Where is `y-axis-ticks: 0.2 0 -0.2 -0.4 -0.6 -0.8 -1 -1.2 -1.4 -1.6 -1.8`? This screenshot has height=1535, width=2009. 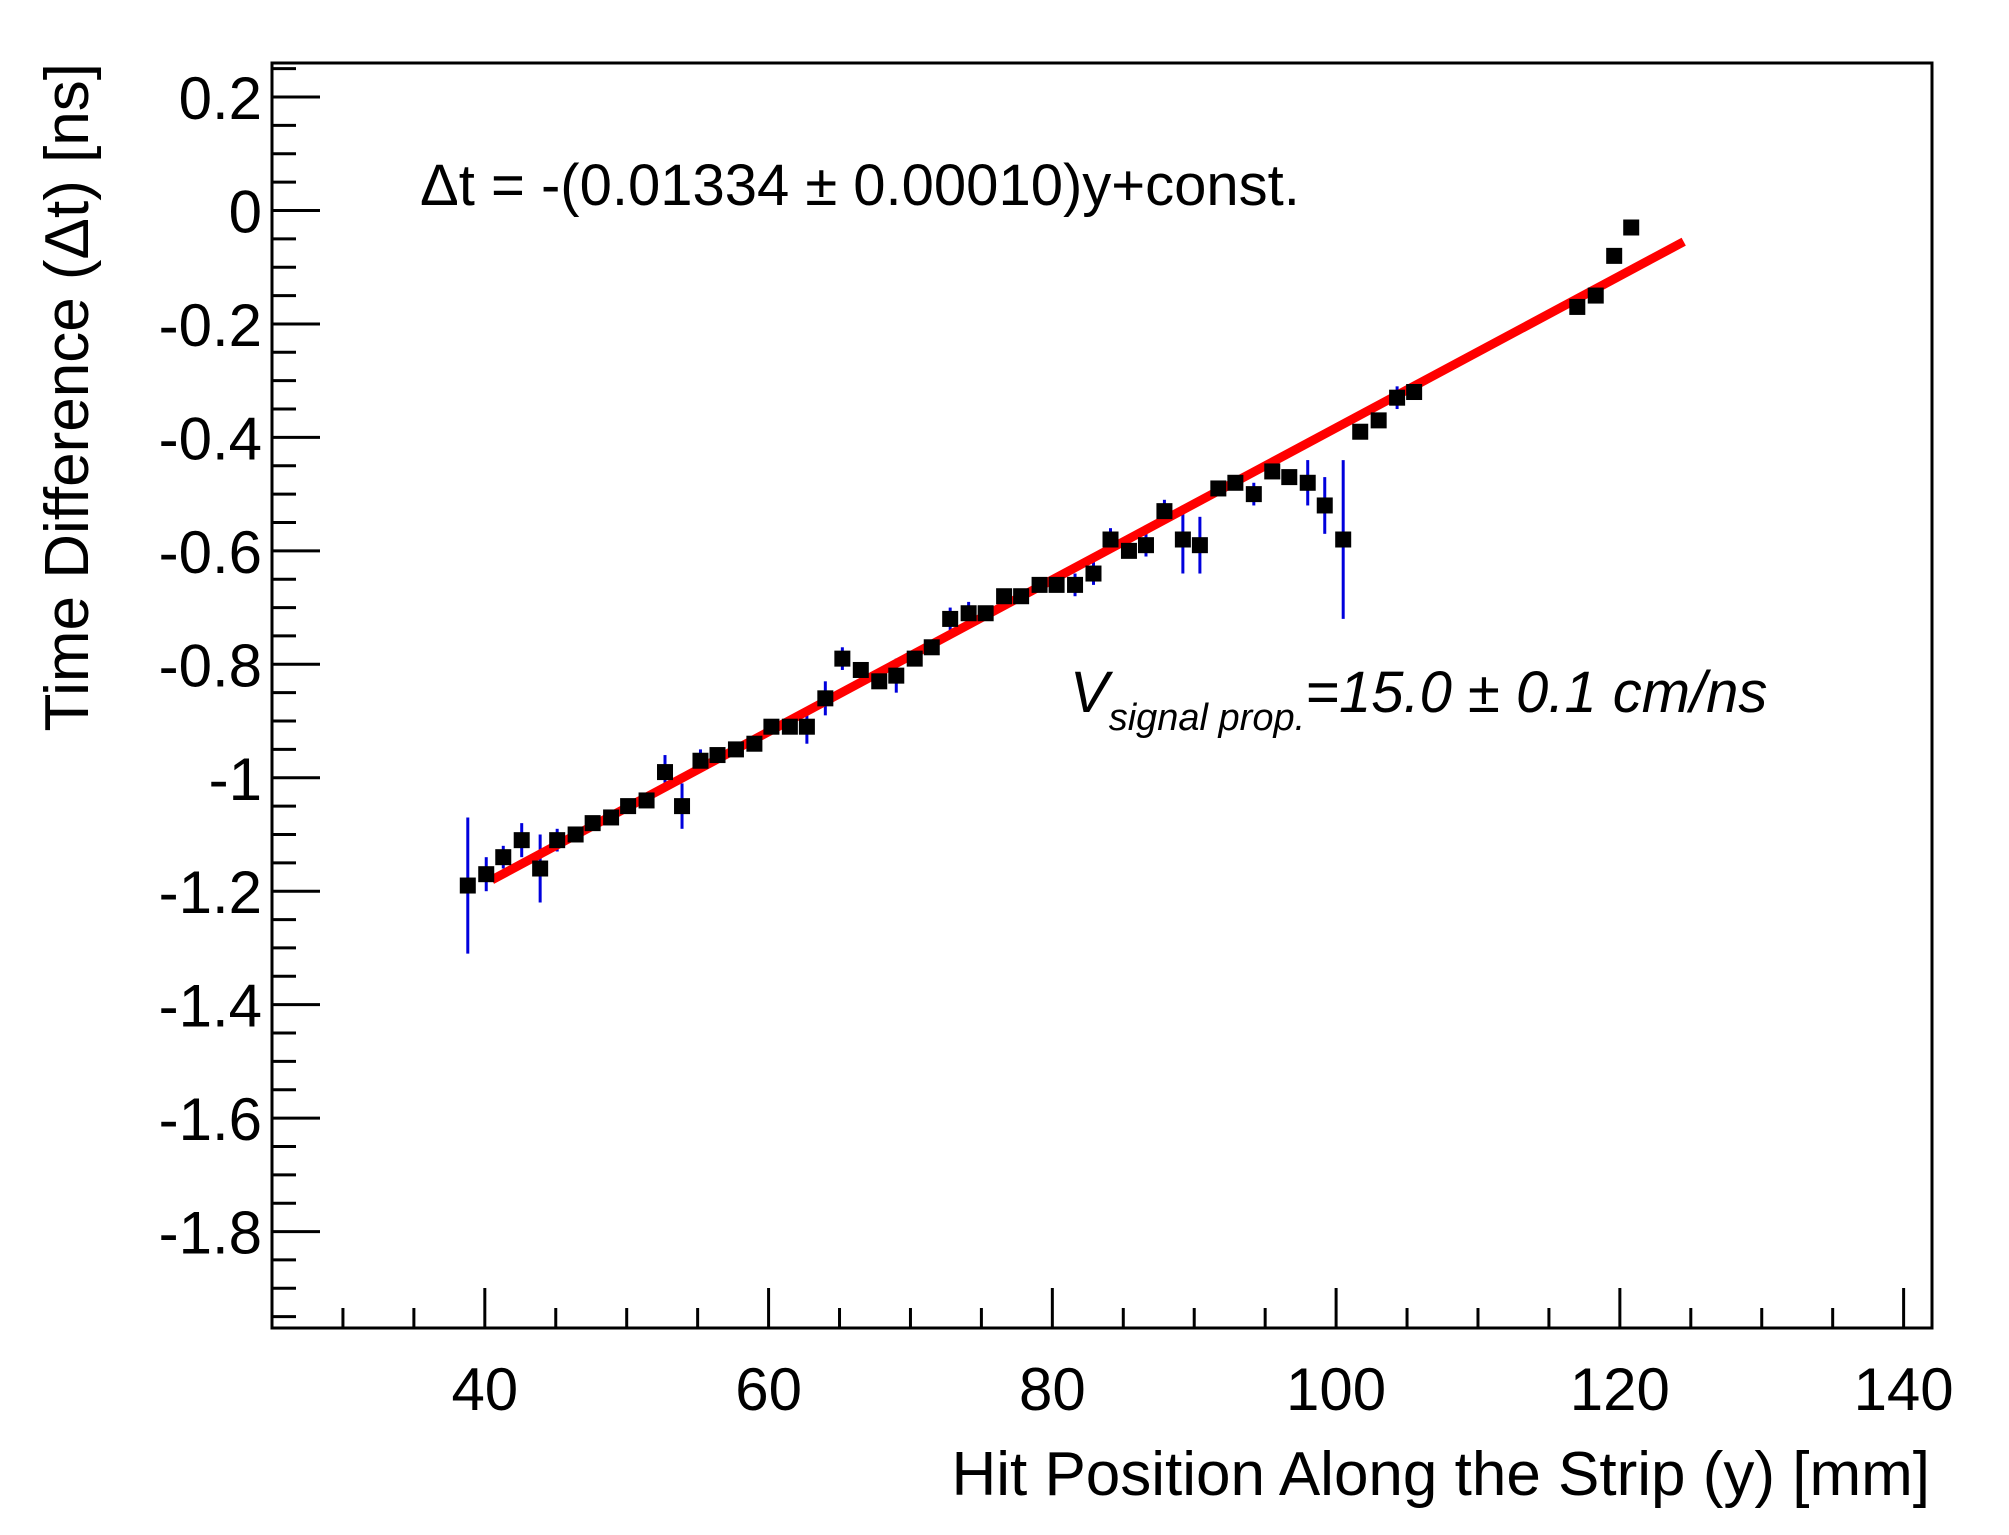 y-axis-ticks: 0.2 0 -0.2 -0.4 -0.6 -0.8 -1 -1.2 -1.4 -1.6 -1.8 is located at coordinates (239, 692).